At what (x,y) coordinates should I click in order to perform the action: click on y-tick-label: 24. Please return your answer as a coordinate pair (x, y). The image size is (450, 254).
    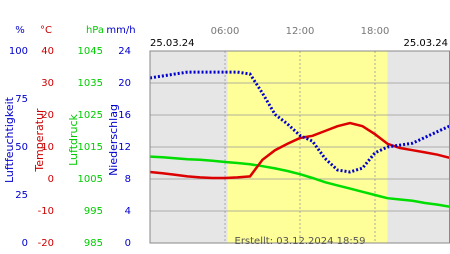
    Looking at the image, I should click on (124, 51).